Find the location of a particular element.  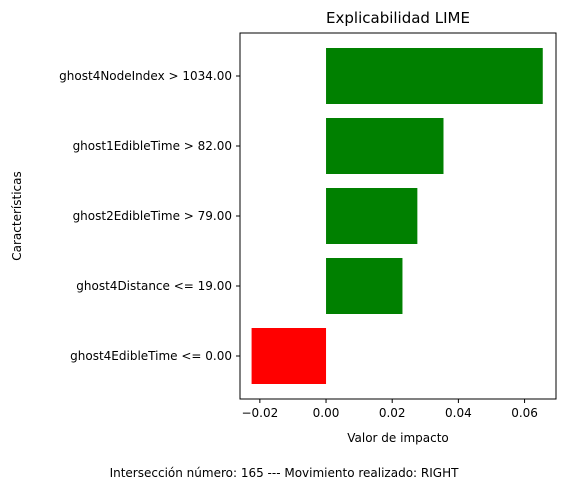

y-tick-label: ghost2EdibleTime > 79.00 is located at coordinates (152, 216).